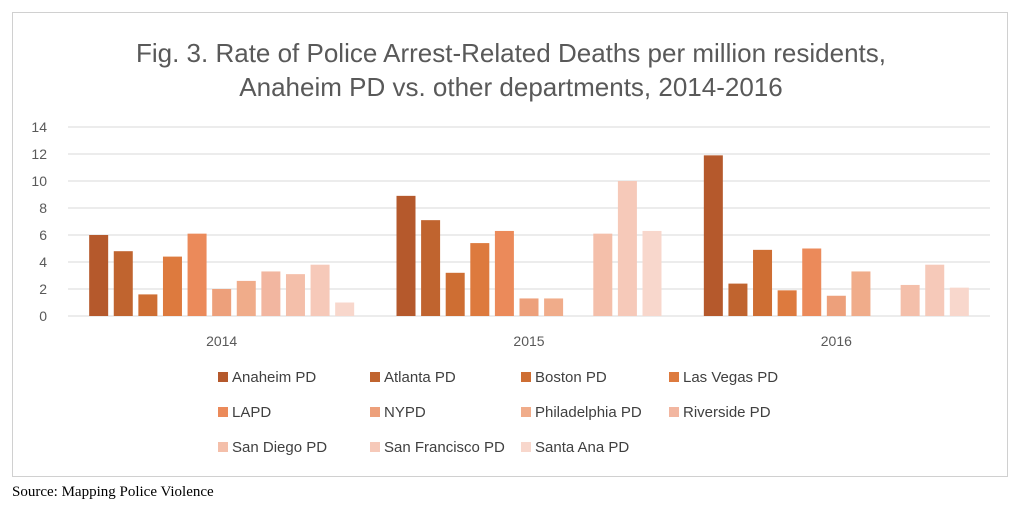  I want to click on legend-label: LAPD, so click(251, 412).